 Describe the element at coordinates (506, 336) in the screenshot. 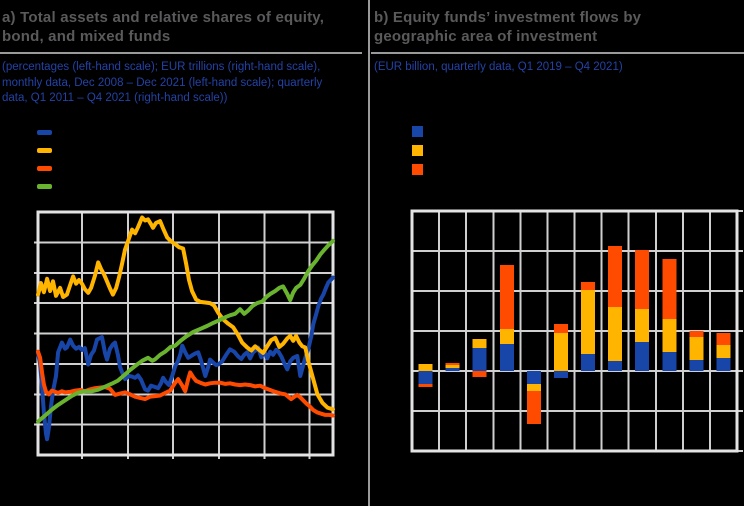

I see `bar-segment-yellow-bars-Q4-2019` at that location.